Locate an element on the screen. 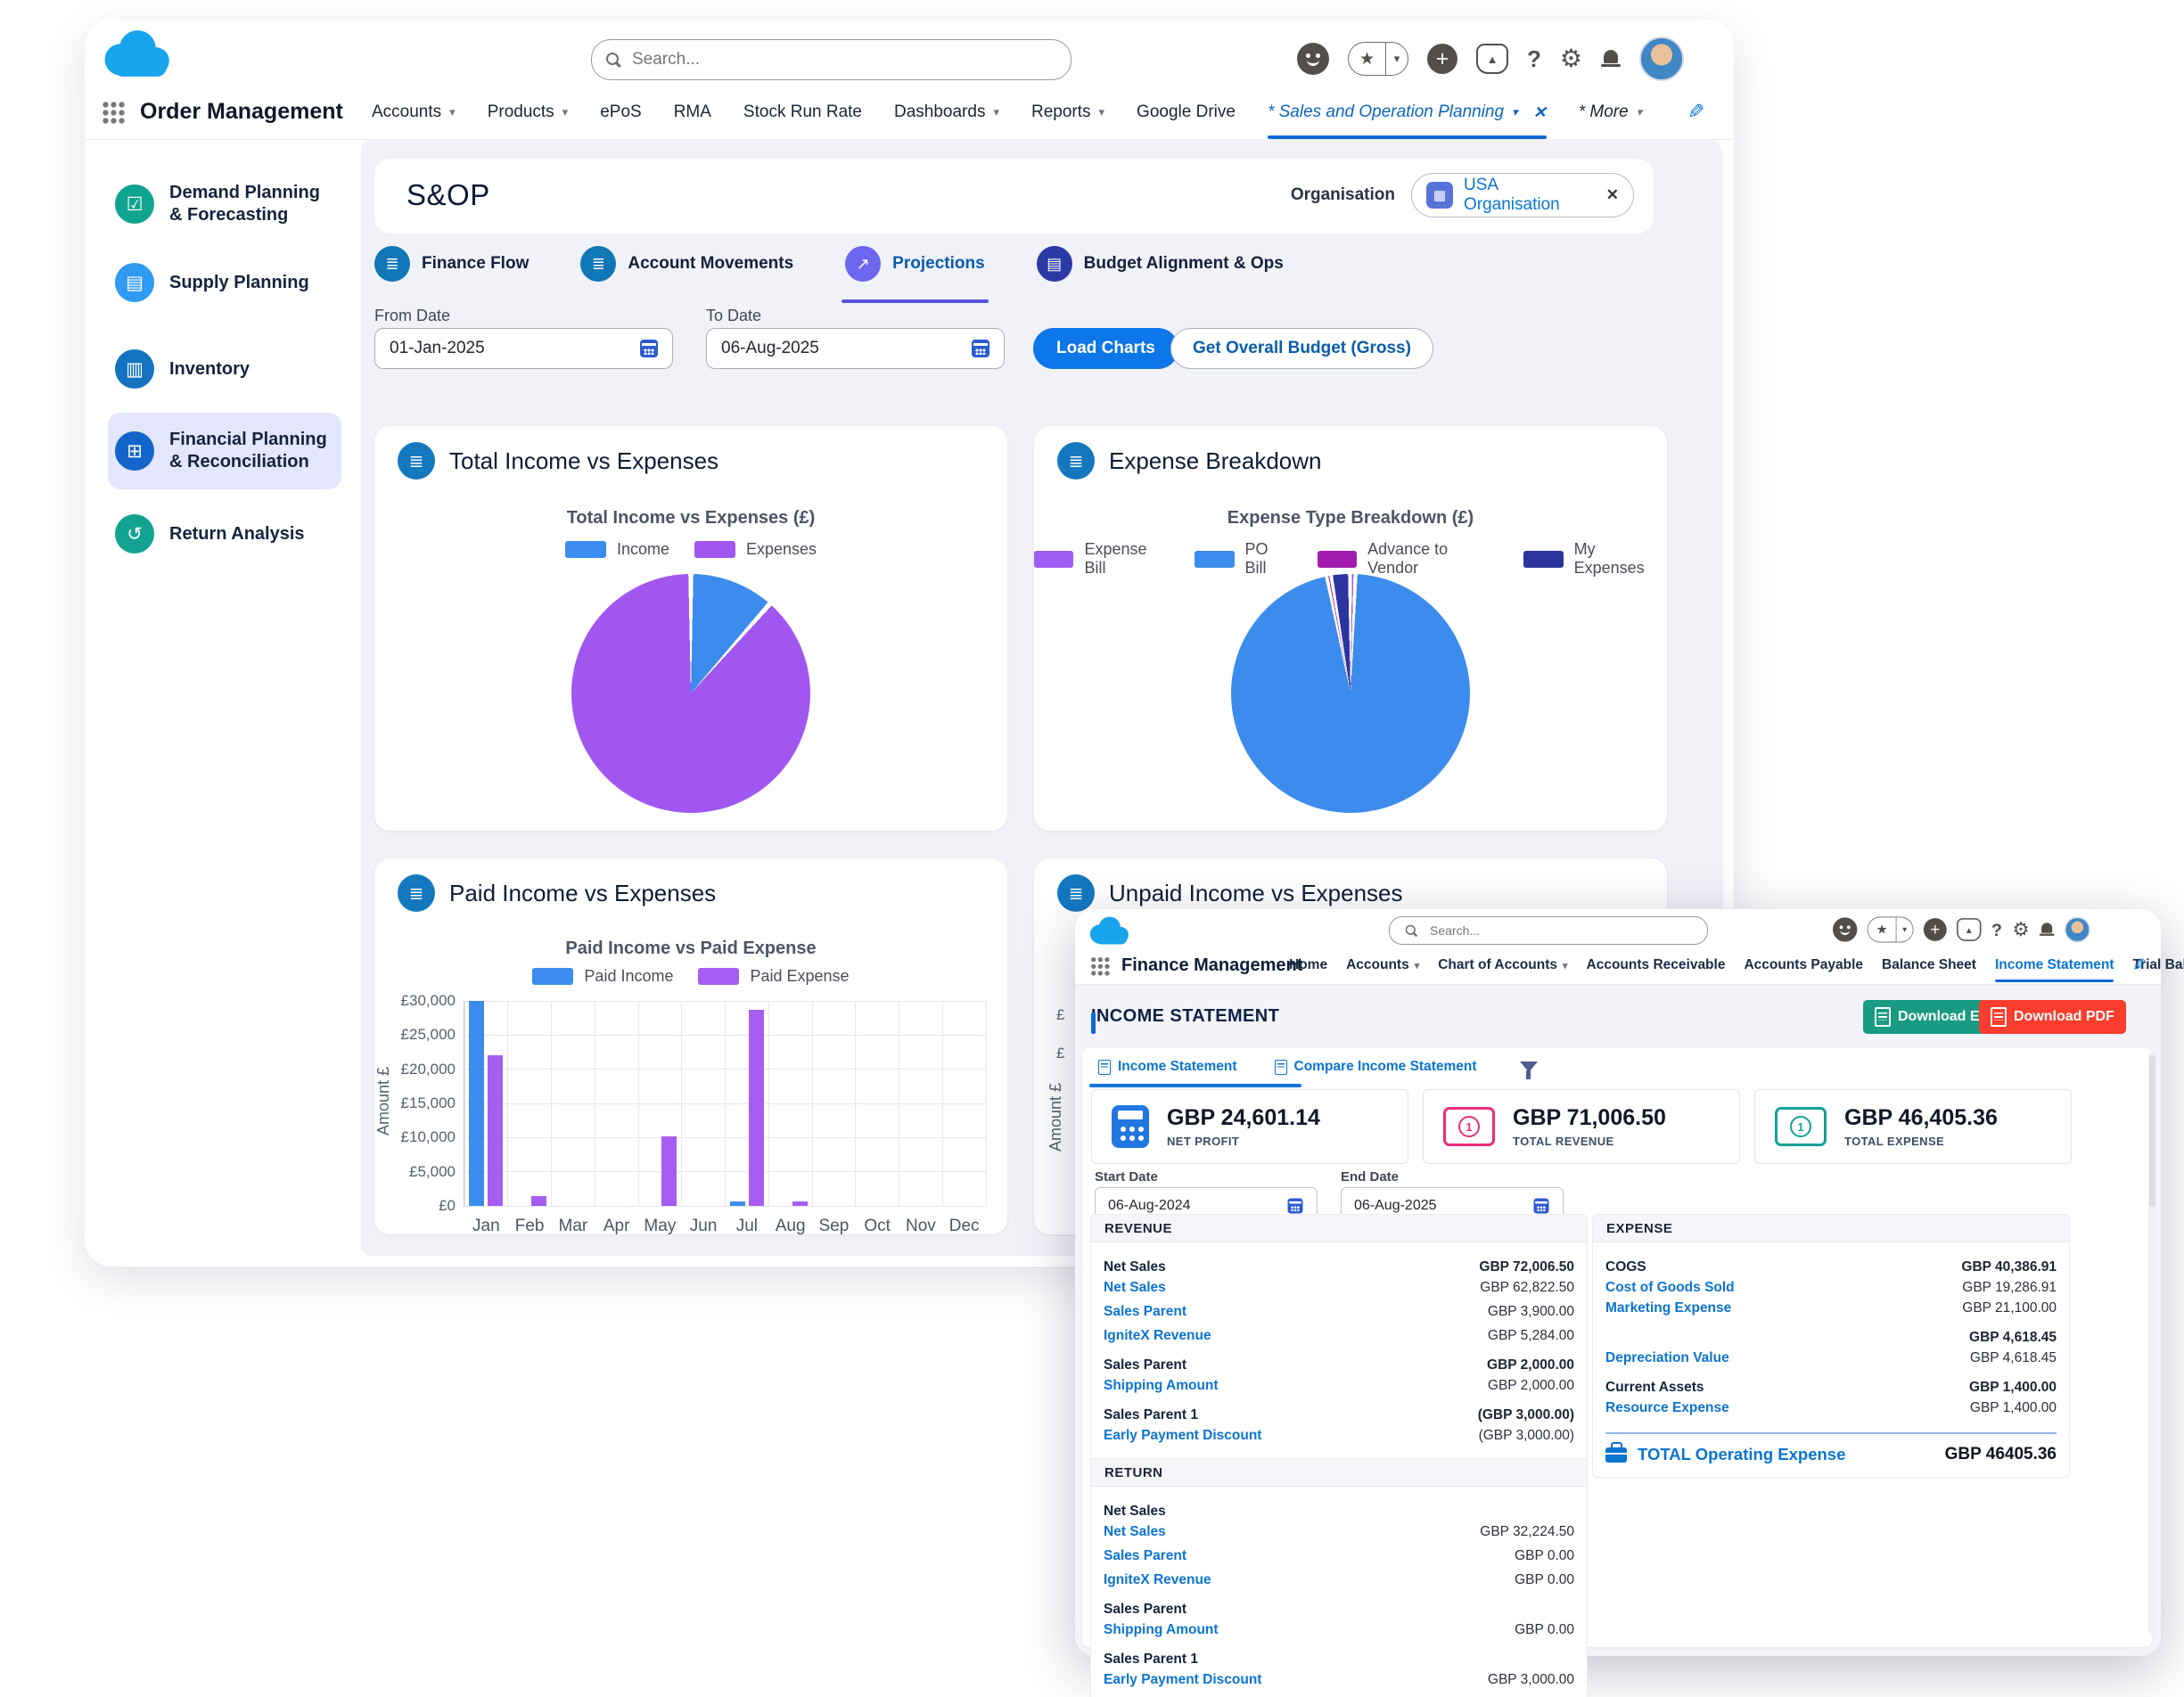 This screenshot has height=1697, width=2184. remove-organisation-icon: ✕ is located at coordinates (1612, 194).